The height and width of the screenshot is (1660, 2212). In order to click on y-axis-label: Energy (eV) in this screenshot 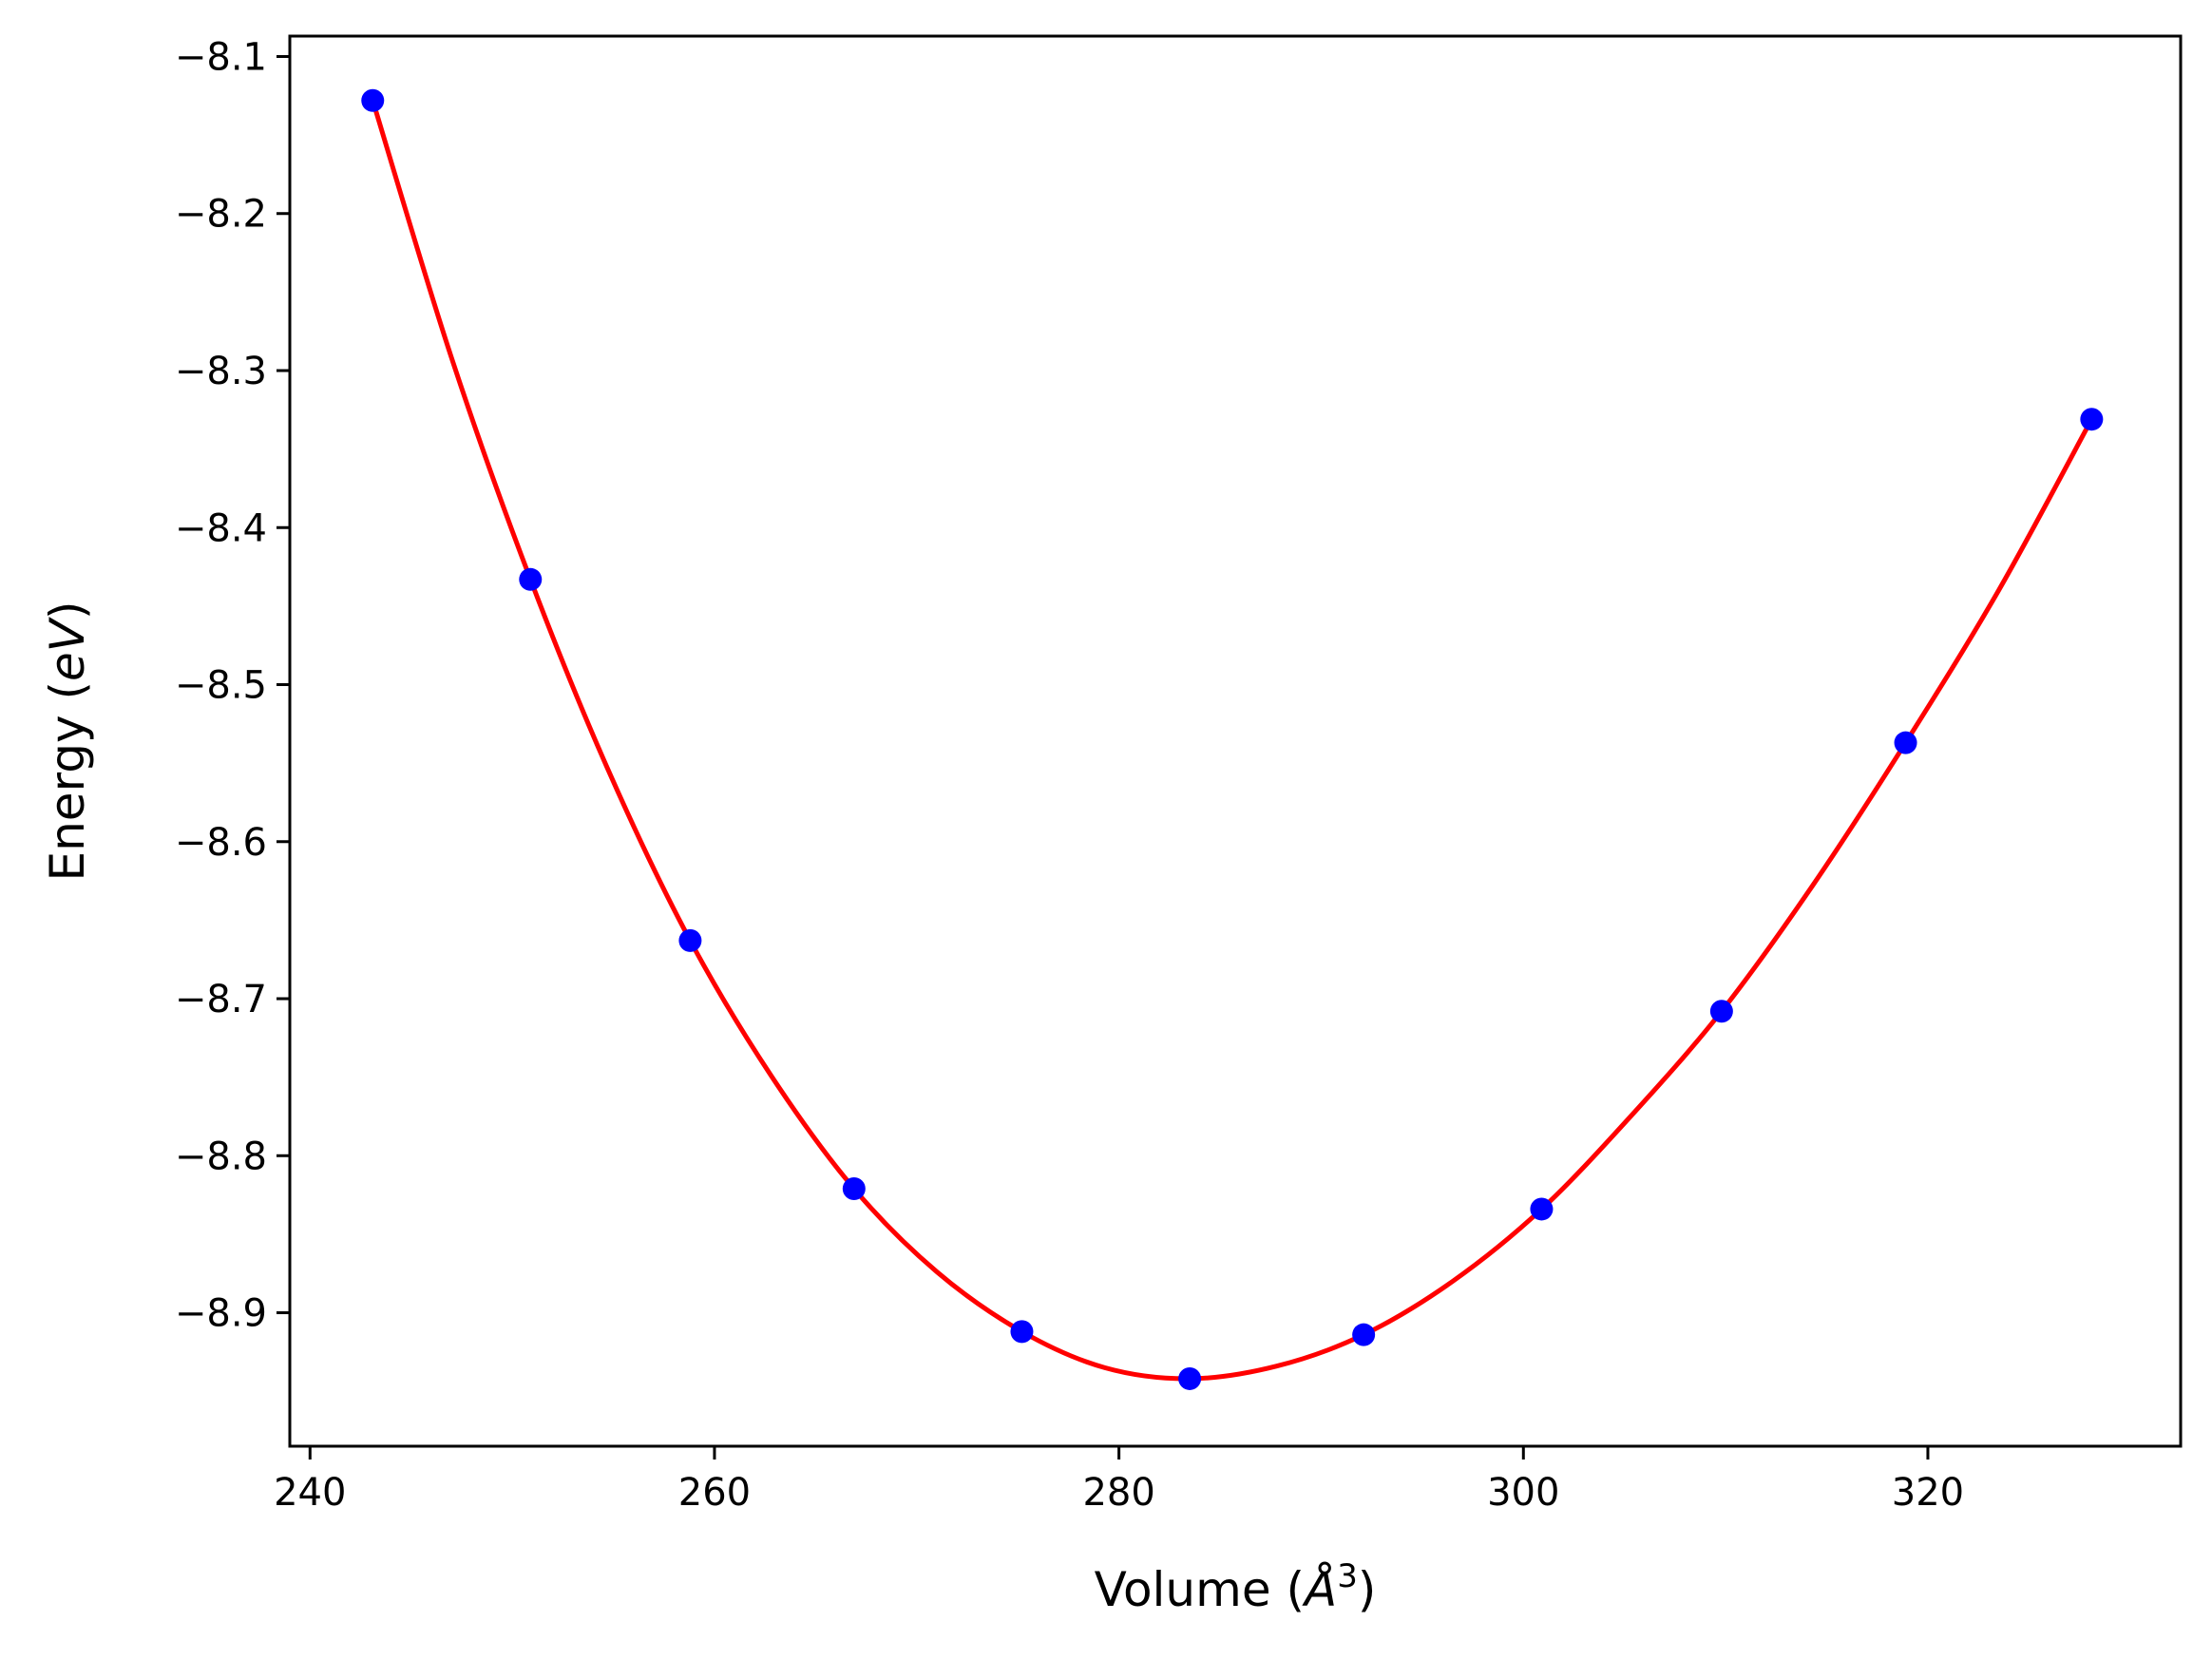, I will do `click(68, 741)`.